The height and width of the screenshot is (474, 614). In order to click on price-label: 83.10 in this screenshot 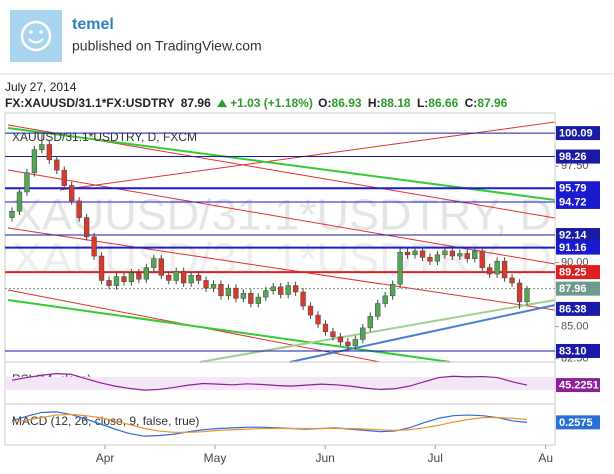, I will do `click(573, 351)`.